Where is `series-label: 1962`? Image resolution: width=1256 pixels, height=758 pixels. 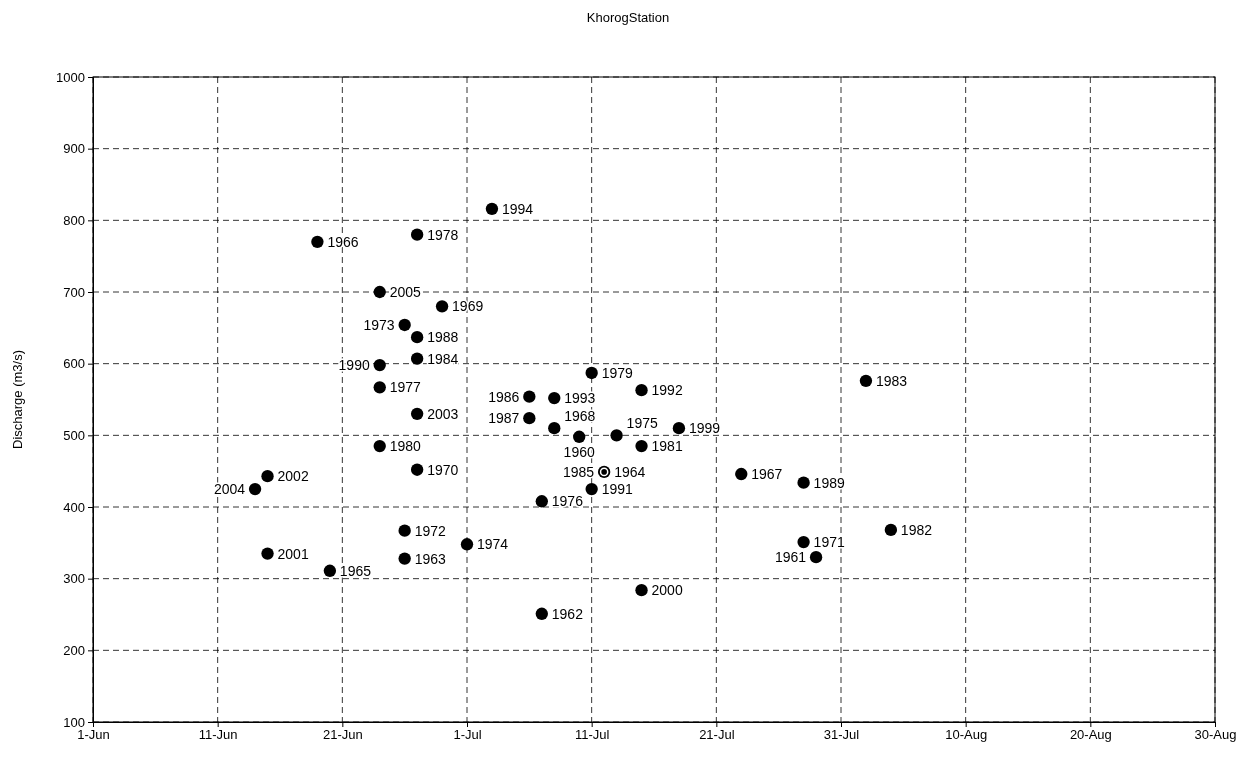 series-label: 1962 is located at coordinates (567, 613).